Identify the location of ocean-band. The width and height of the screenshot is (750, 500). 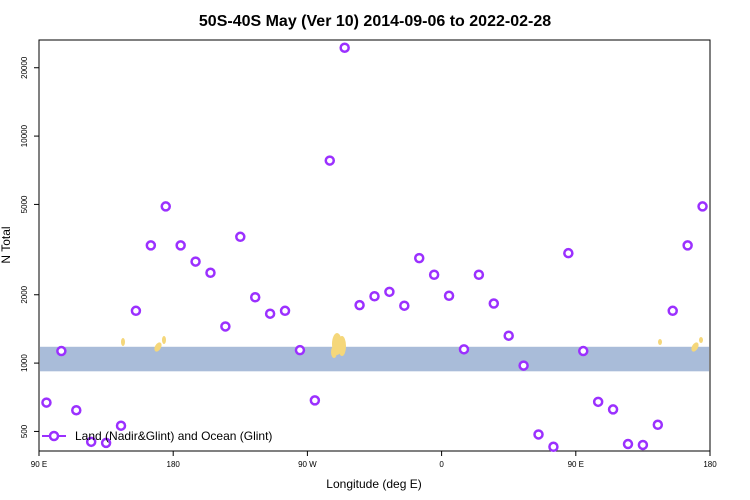
(374, 359).